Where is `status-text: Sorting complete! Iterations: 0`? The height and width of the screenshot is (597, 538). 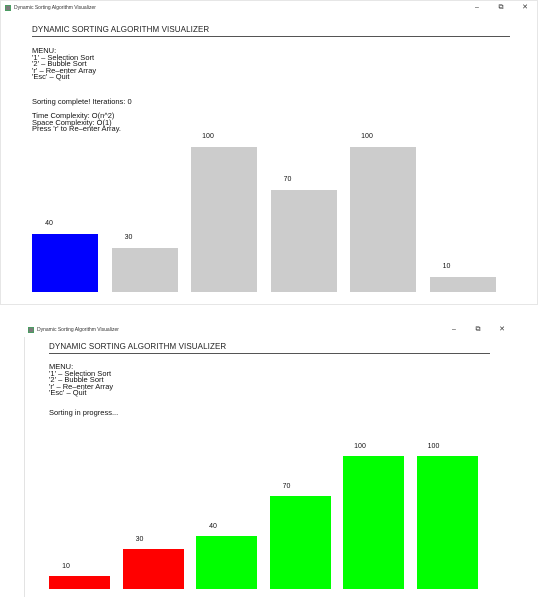
status-text: Sorting complete! Iterations: 0 is located at coordinates (82, 101).